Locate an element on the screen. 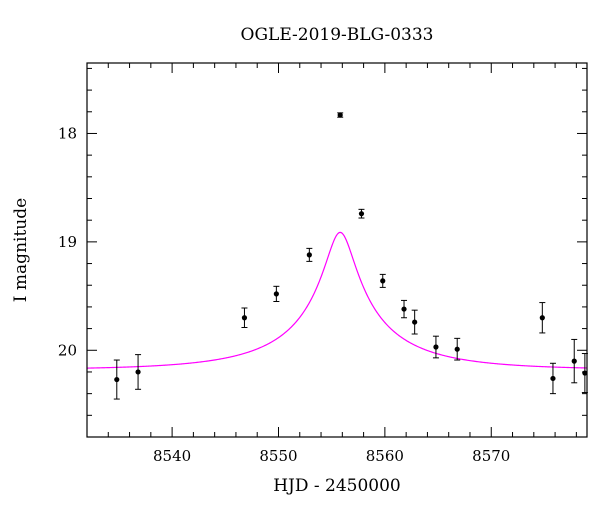 The width and height of the screenshot is (600, 512). x-tick-label: 8570 is located at coordinates (491, 456).